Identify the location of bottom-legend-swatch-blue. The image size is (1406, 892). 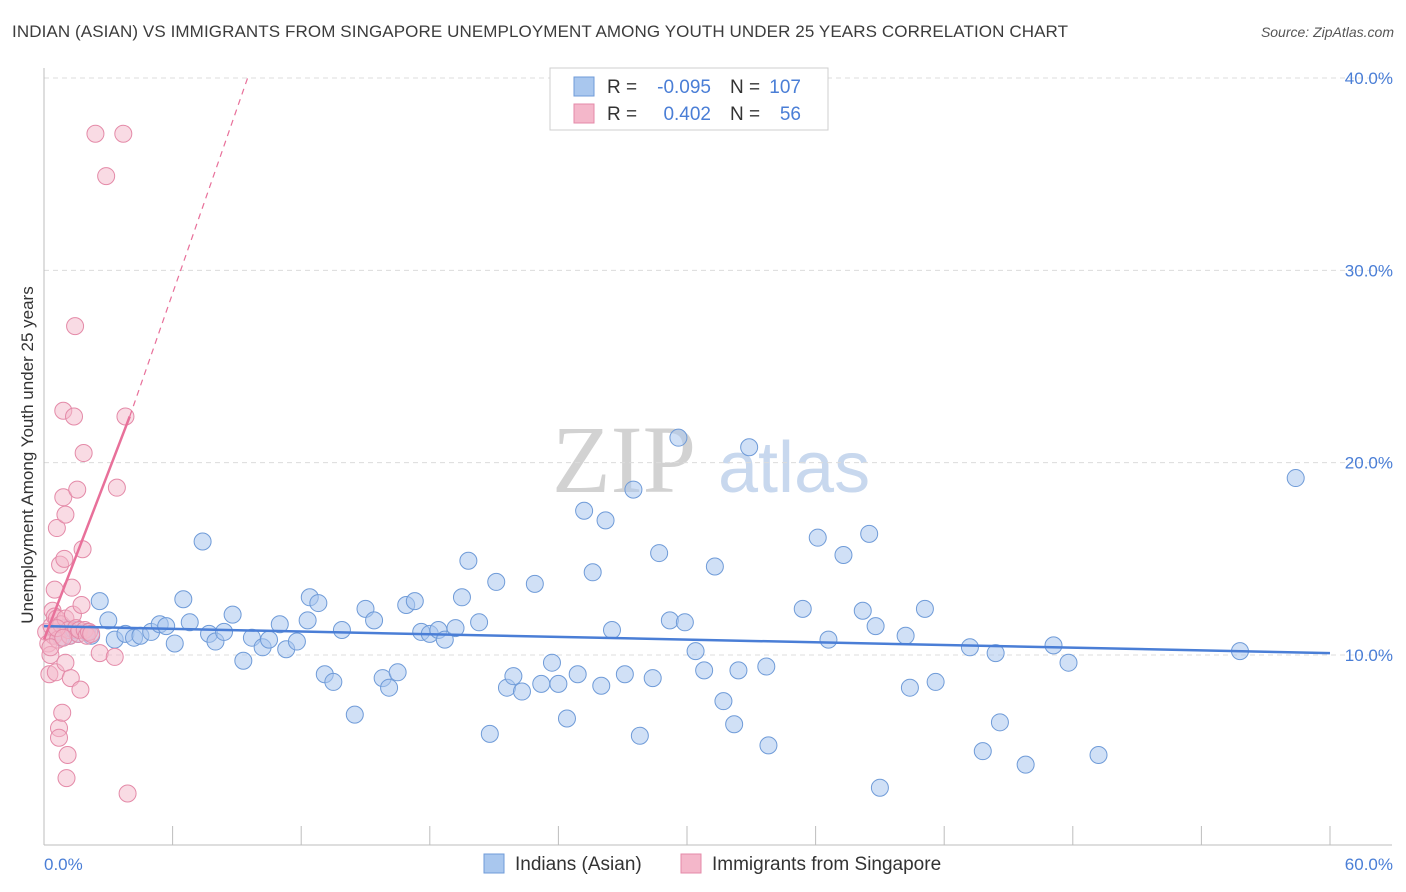
(494, 863).